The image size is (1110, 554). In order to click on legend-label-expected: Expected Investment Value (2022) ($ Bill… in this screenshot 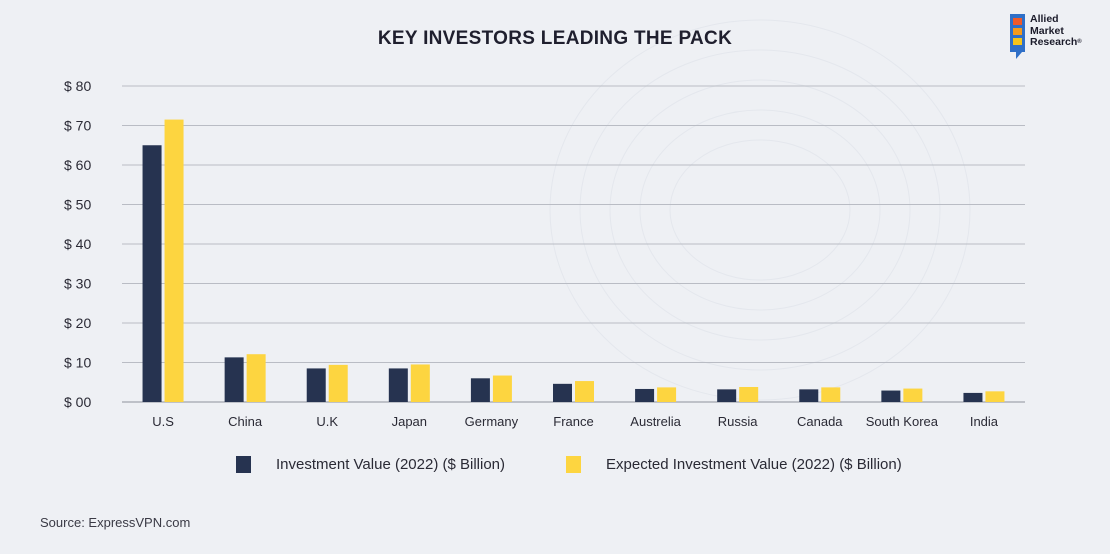, I will do `click(754, 464)`.